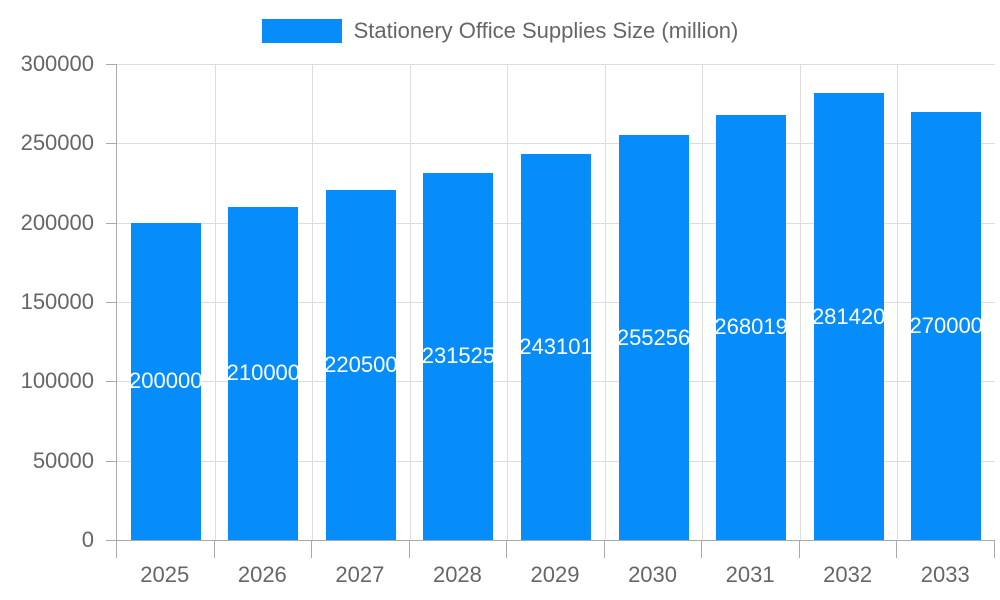  What do you see at coordinates (57, 63) in the screenshot?
I see `y-tick-label: 300000` at bounding box center [57, 63].